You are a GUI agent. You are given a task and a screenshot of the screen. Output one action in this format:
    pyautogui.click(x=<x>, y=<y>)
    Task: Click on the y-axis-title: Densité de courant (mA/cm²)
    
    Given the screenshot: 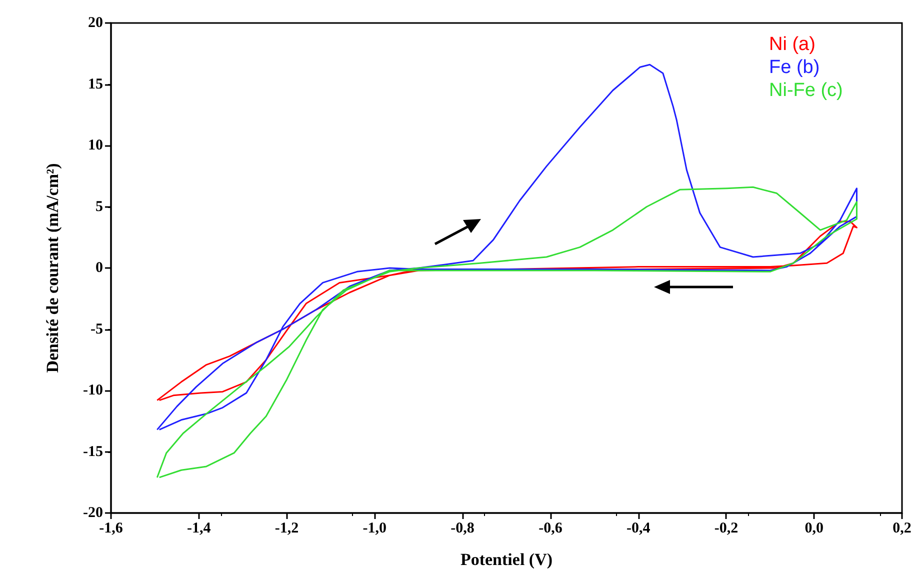 What is the action you would take?
    pyautogui.click(x=52, y=268)
    